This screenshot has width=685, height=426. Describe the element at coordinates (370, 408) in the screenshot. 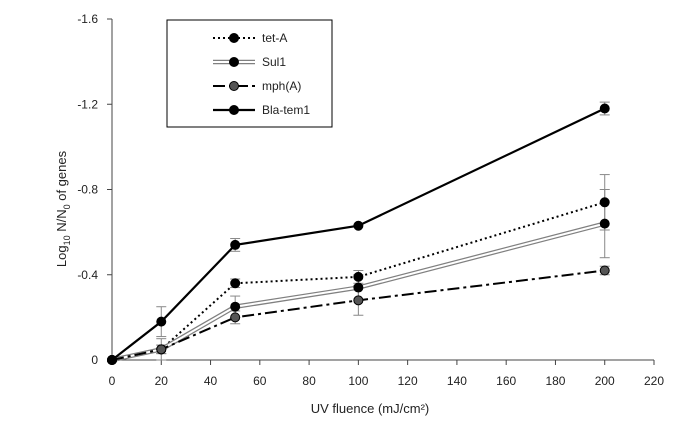

I see `x-axis-title: UV fluence (mJ/cm²)` at that location.